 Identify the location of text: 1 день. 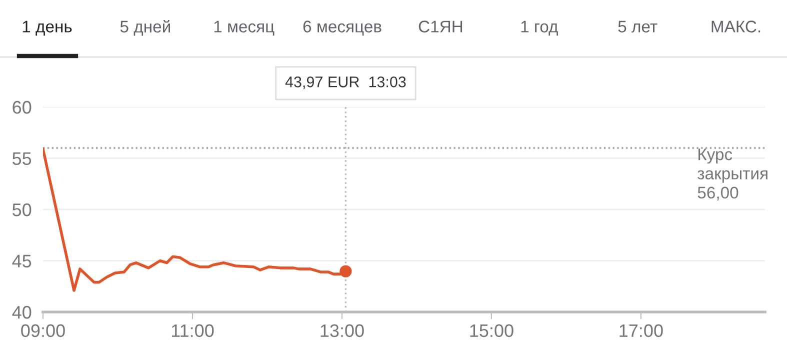
(47, 28).